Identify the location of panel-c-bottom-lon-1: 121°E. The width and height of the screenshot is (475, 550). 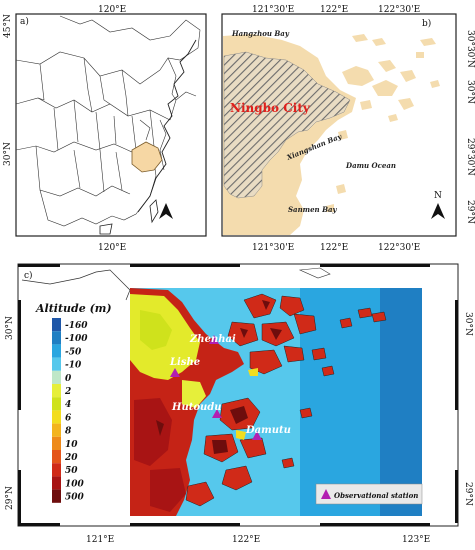
(100, 540).